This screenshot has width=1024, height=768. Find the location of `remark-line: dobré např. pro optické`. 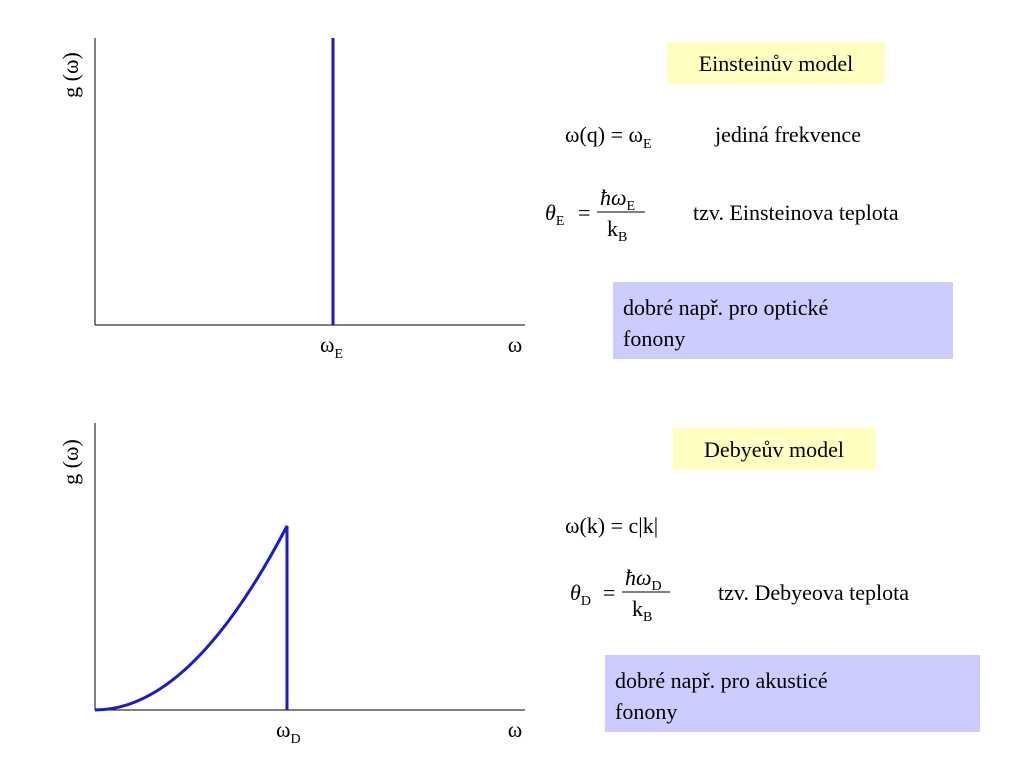

remark-line: dobré např. pro optické is located at coordinates (725, 307).